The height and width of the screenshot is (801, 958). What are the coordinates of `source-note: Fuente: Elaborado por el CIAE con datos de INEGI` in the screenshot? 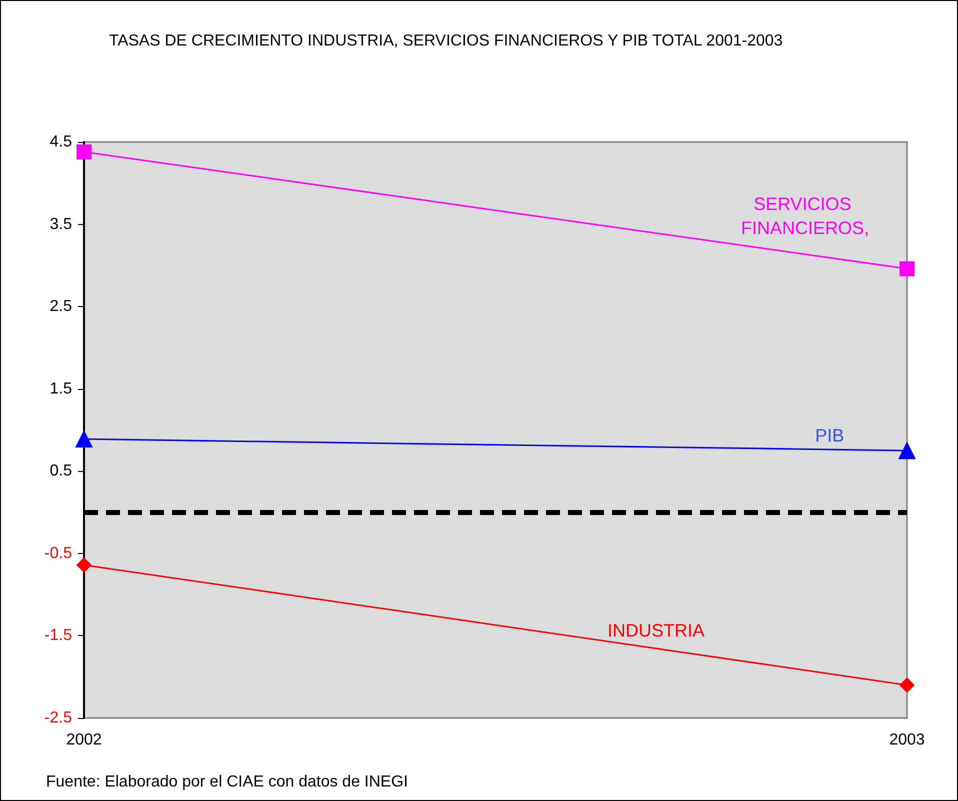 It's located at (227, 782).